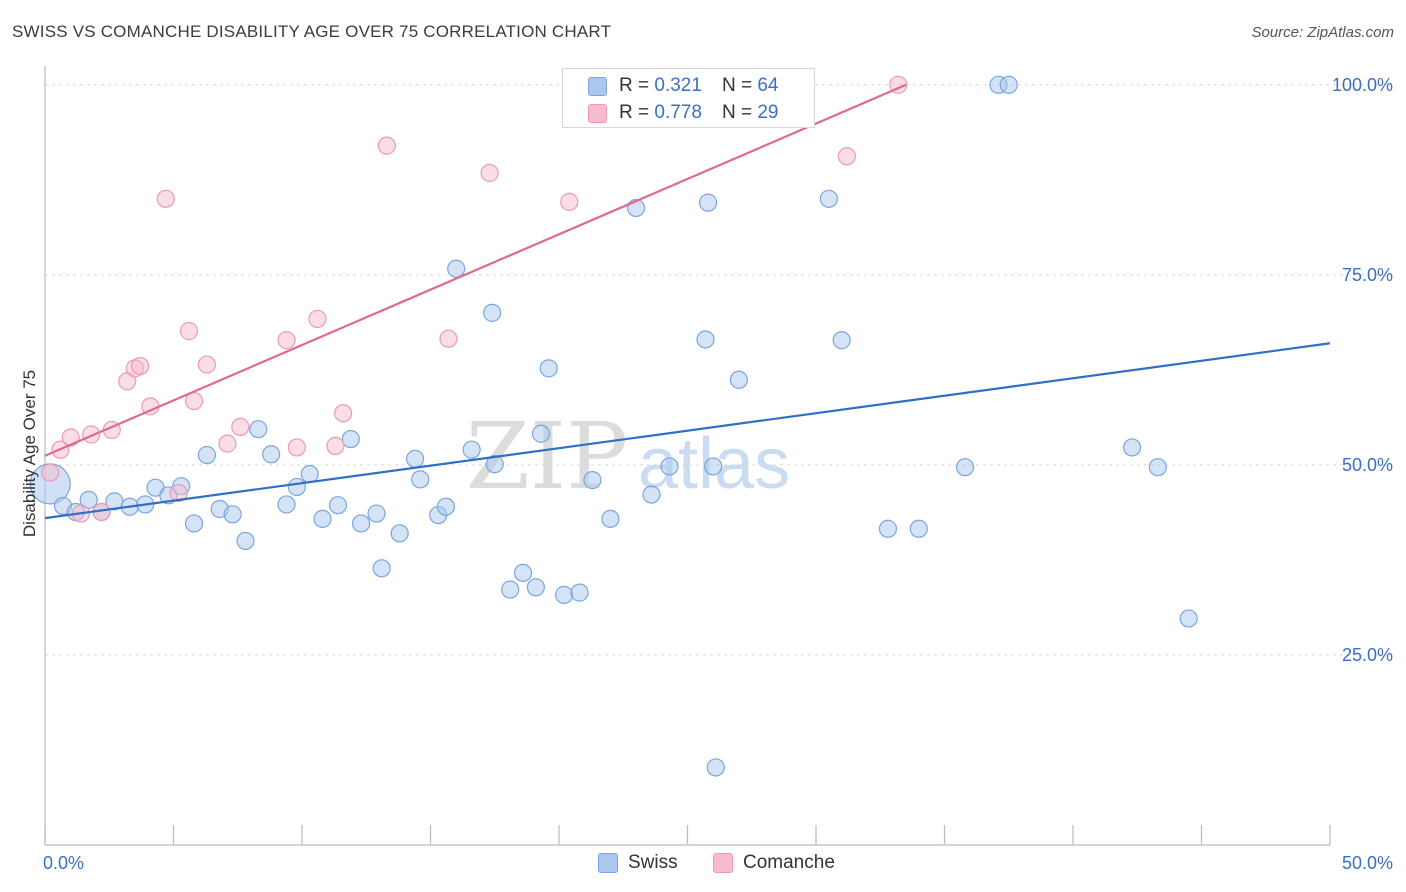 The image size is (1406, 892). Describe the element at coordinates (653, 862) in the screenshot. I see `legend-label-swiss: Swiss` at that location.